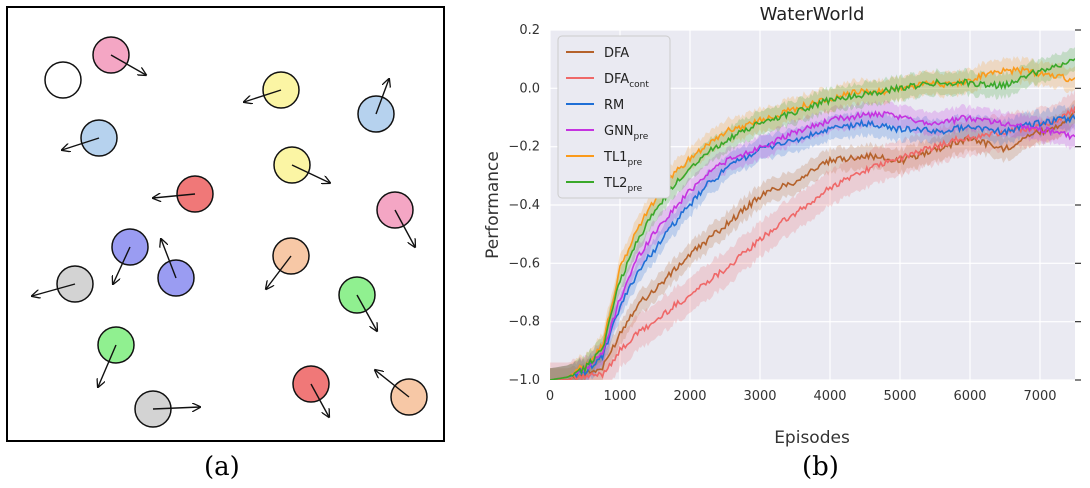 The width and height of the screenshot is (1090, 488). Describe the element at coordinates (614, 117) in the screenshot. I see `legend-box` at that location.